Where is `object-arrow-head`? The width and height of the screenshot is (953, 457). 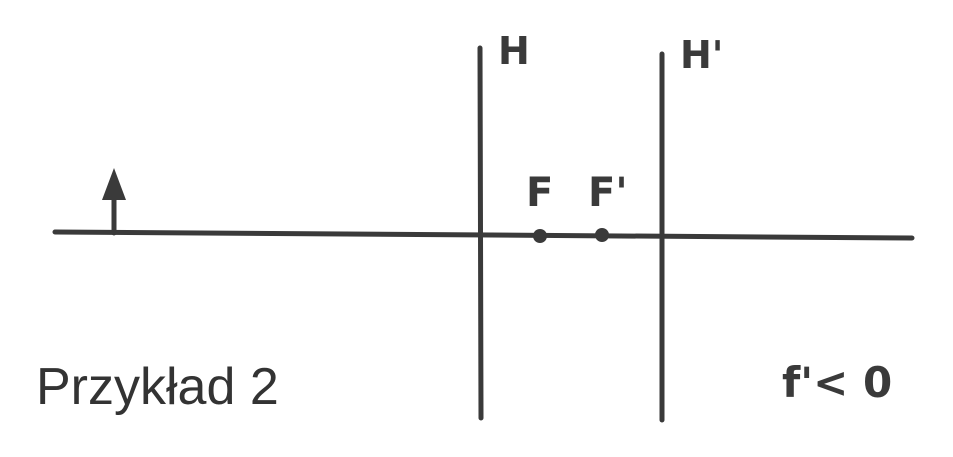 object-arrow-head is located at coordinates (114, 184).